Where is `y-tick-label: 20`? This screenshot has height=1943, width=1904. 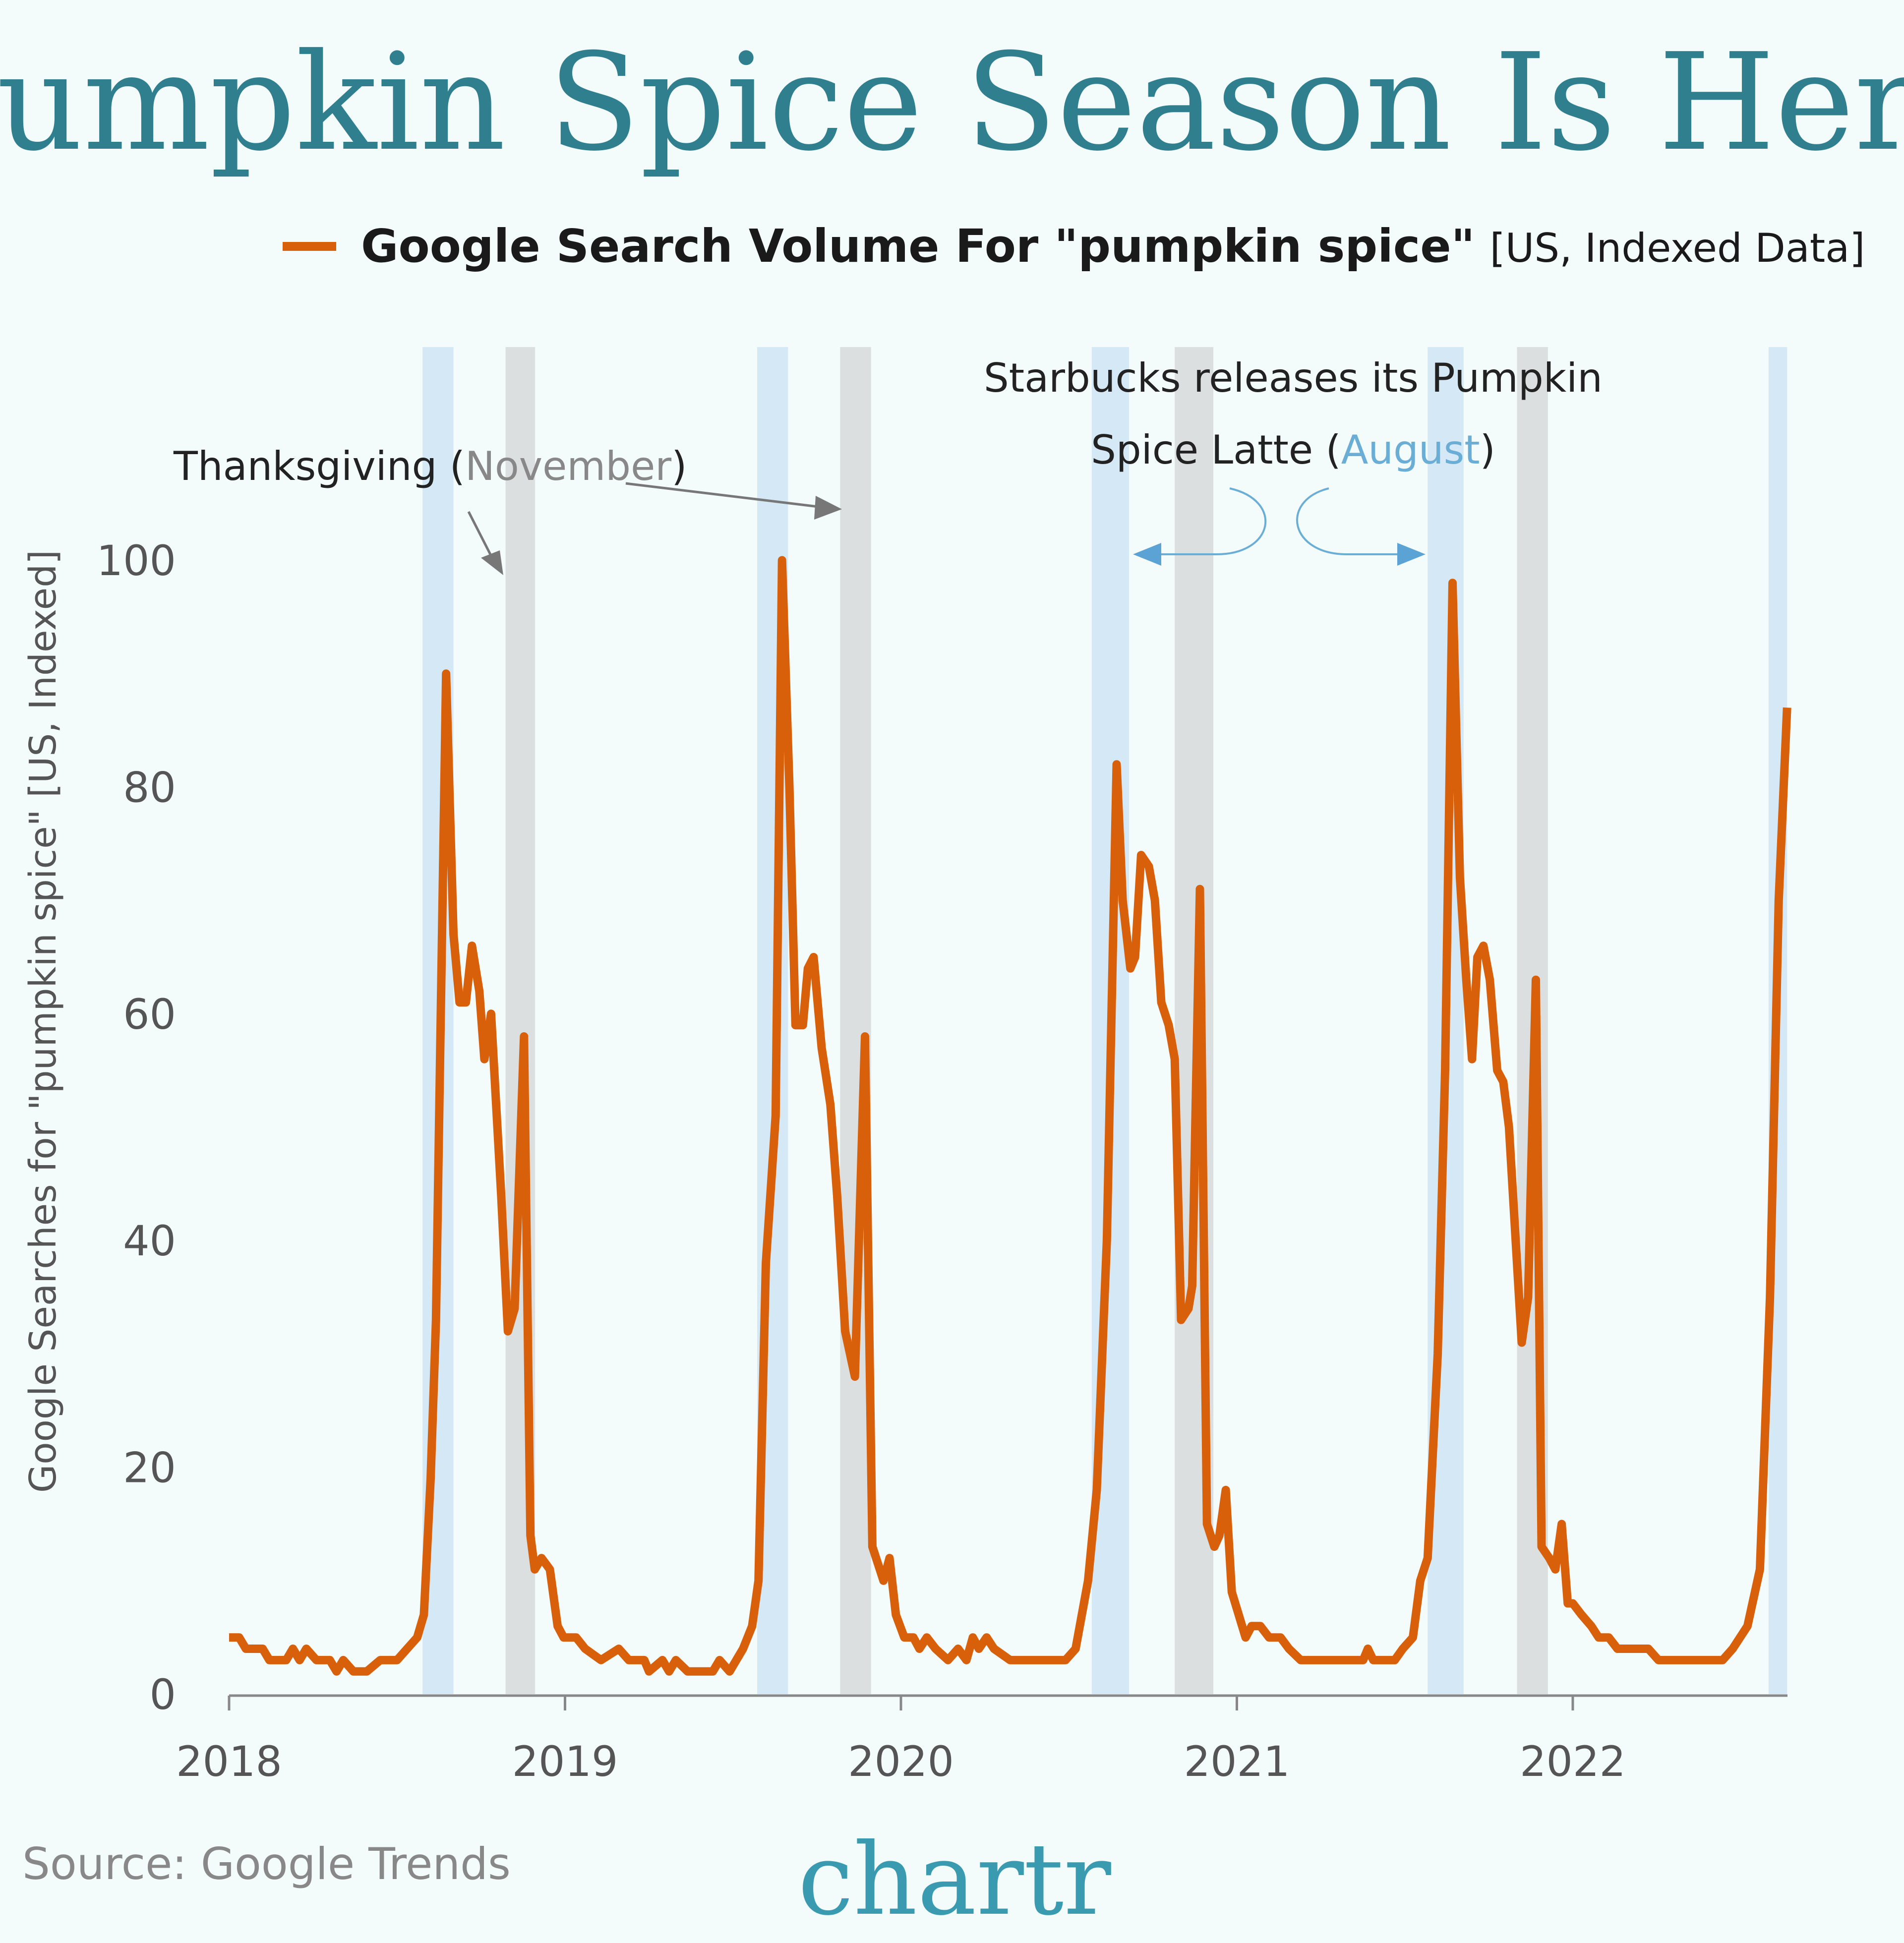
y-tick-label: 20 is located at coordinates (149, 1468).